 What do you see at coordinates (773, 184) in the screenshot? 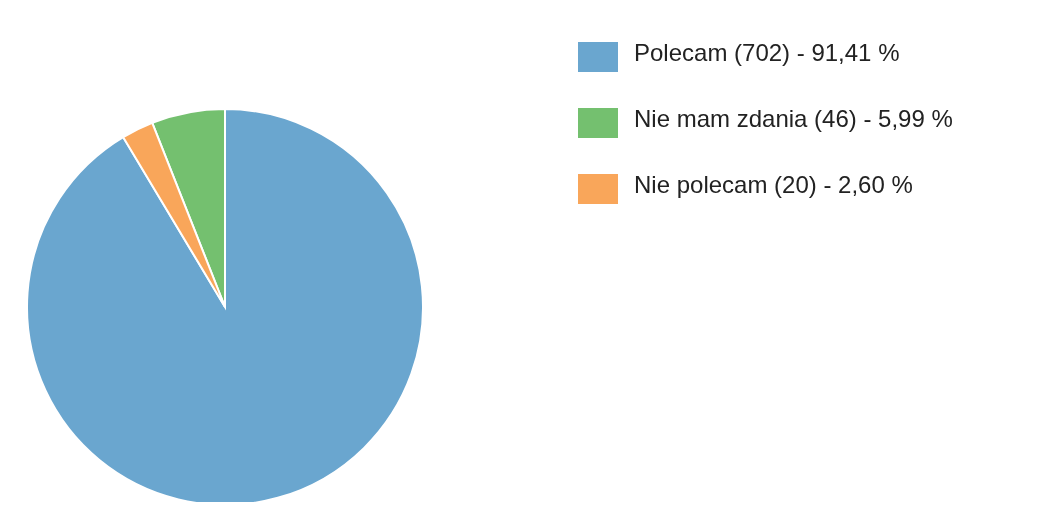
I see `legend-label: Nie polecam (20) - 2,60 %` at bounding box center [773, 184].